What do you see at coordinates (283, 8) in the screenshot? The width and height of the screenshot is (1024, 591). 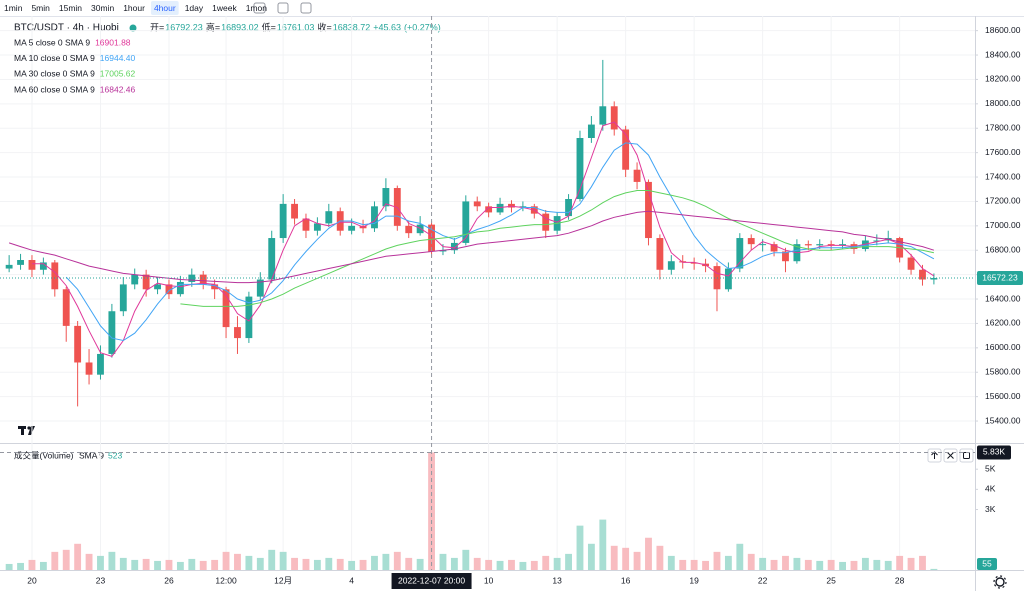 I see `settings-icon` at bounding box center [283, 8].